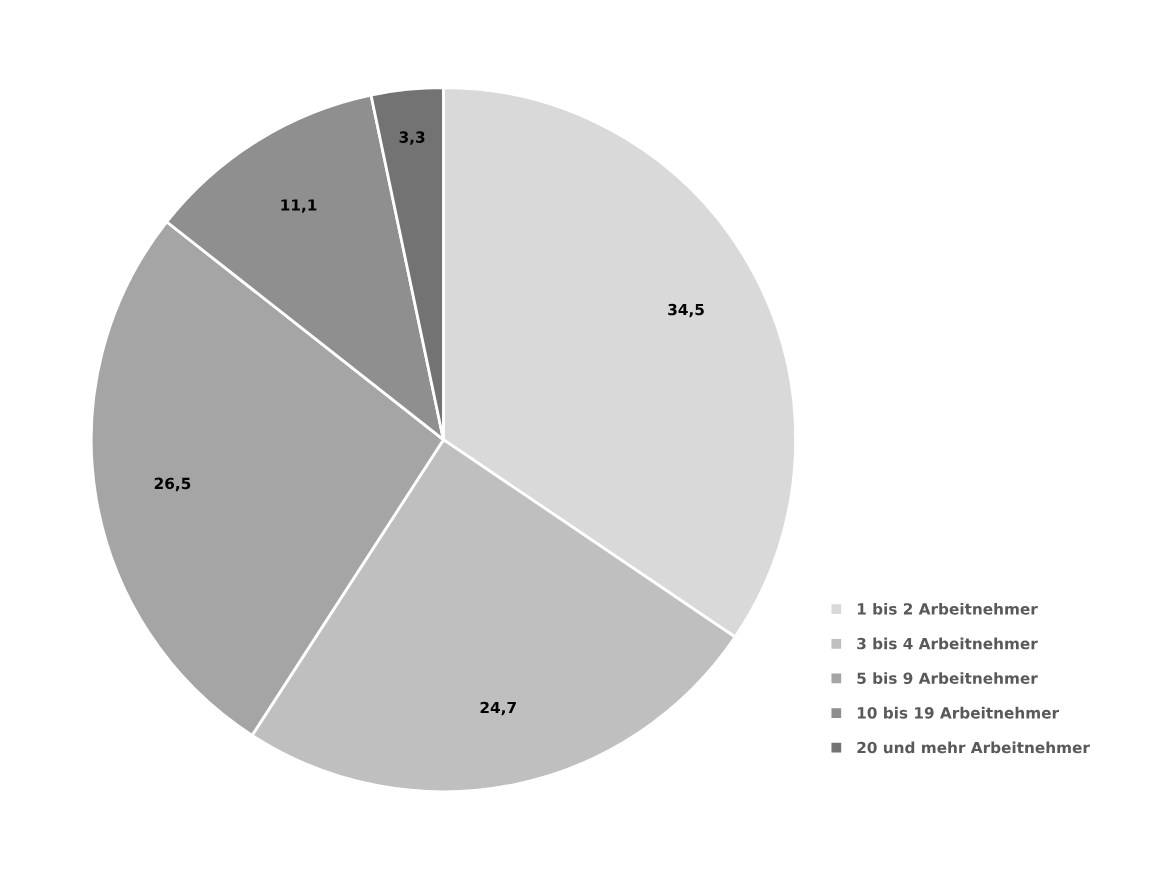  Describe the element at coordinates (973, 747) in the screenshot. I see `legend-label: 20 und mehr Arbeitnehmer` at that location.